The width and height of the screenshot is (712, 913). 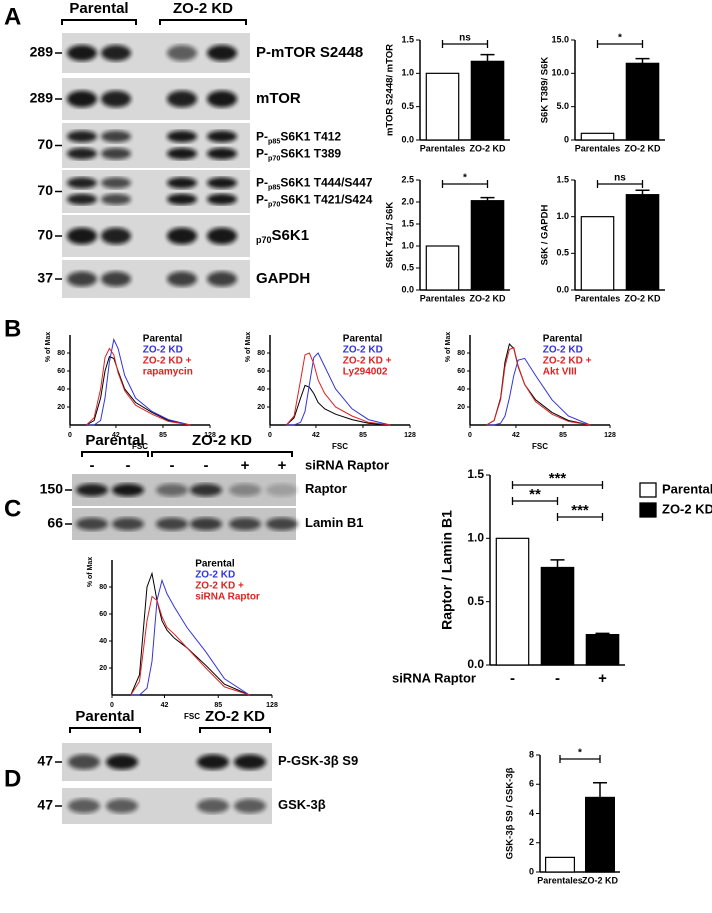 What do you see at coordinates (531, 842) in the screenshot?
I see `y-tick-label: 2` at bounding box center [531, 842].